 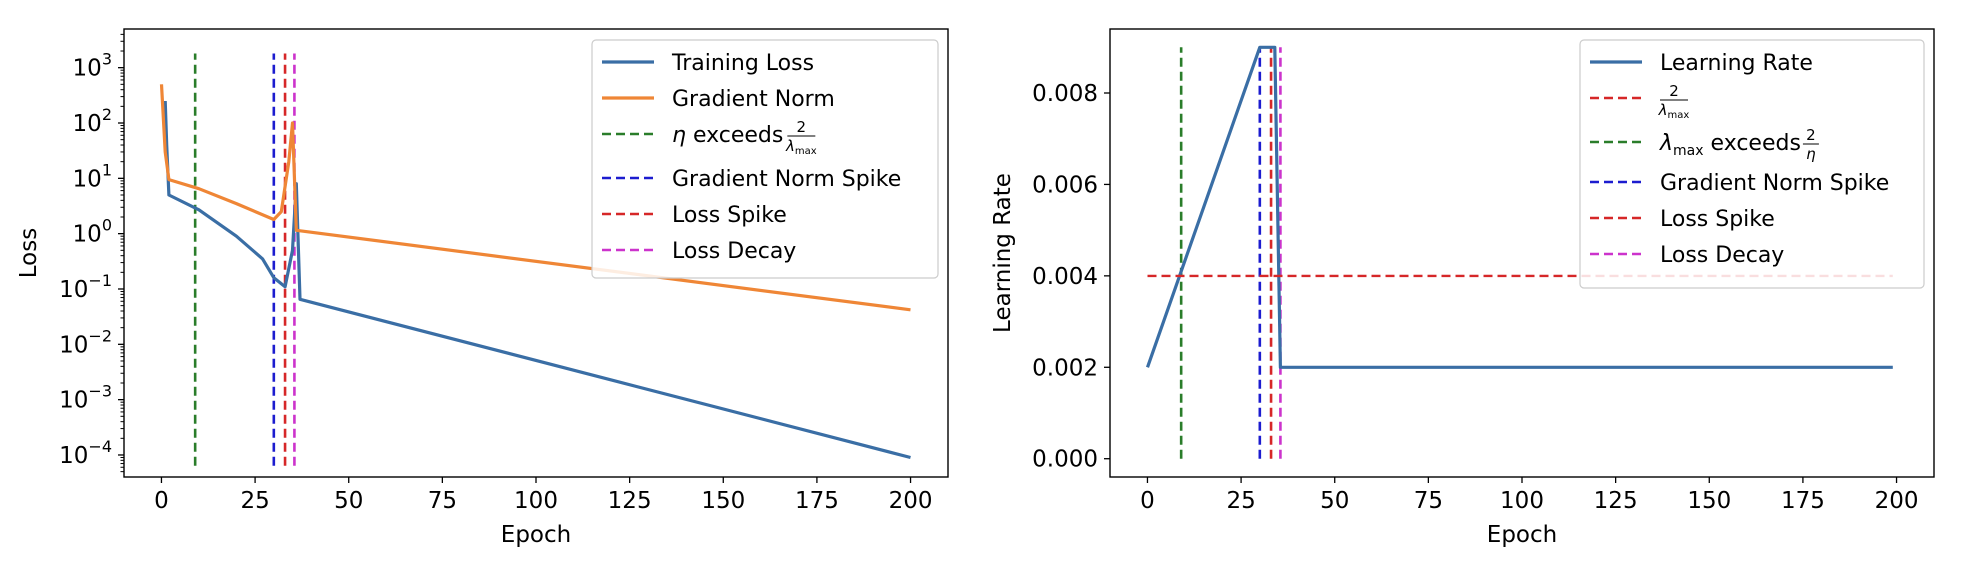 What do you see at coordinates (85, 453) in the screenshot?
I see `y-tick-label: 10⁻⁴` at bounding box center [85, 453].